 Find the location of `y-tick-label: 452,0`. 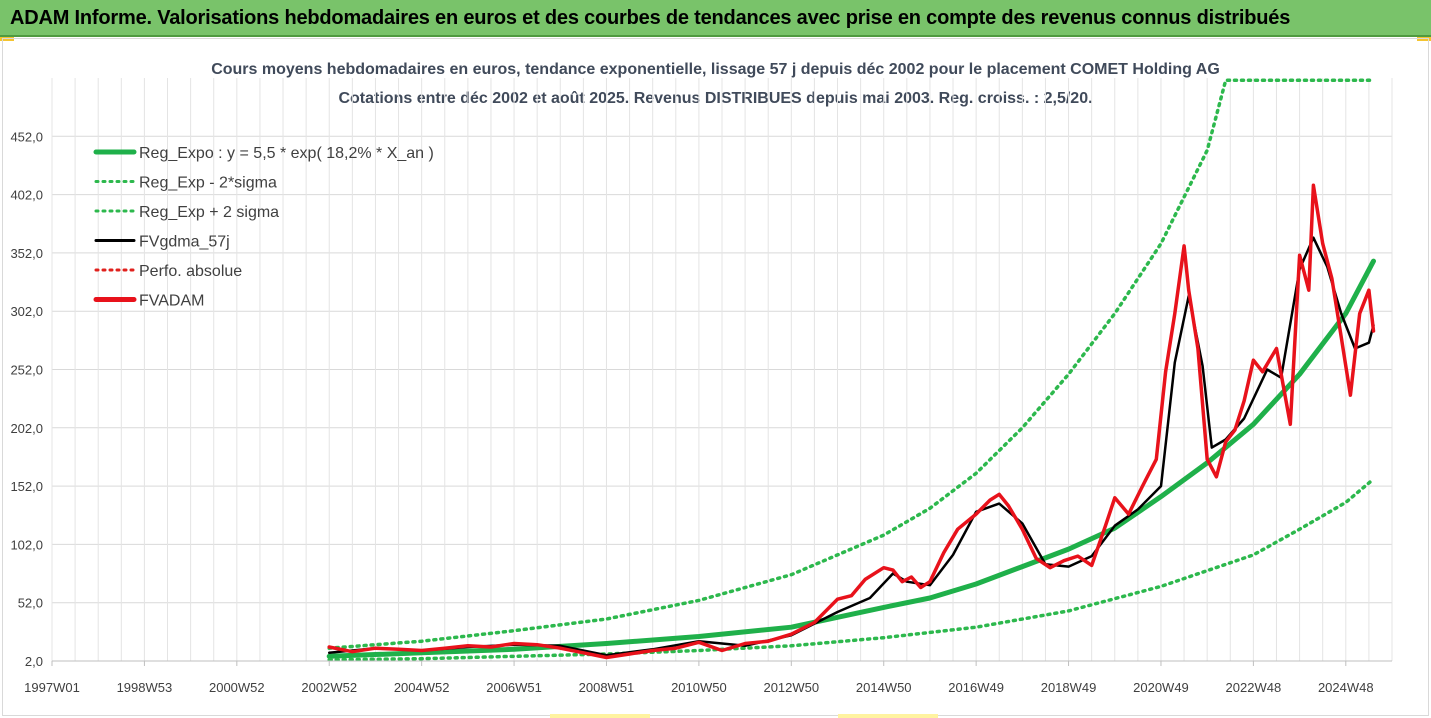

y-tick-label: 452,0 is located at coordinates (26, 136).